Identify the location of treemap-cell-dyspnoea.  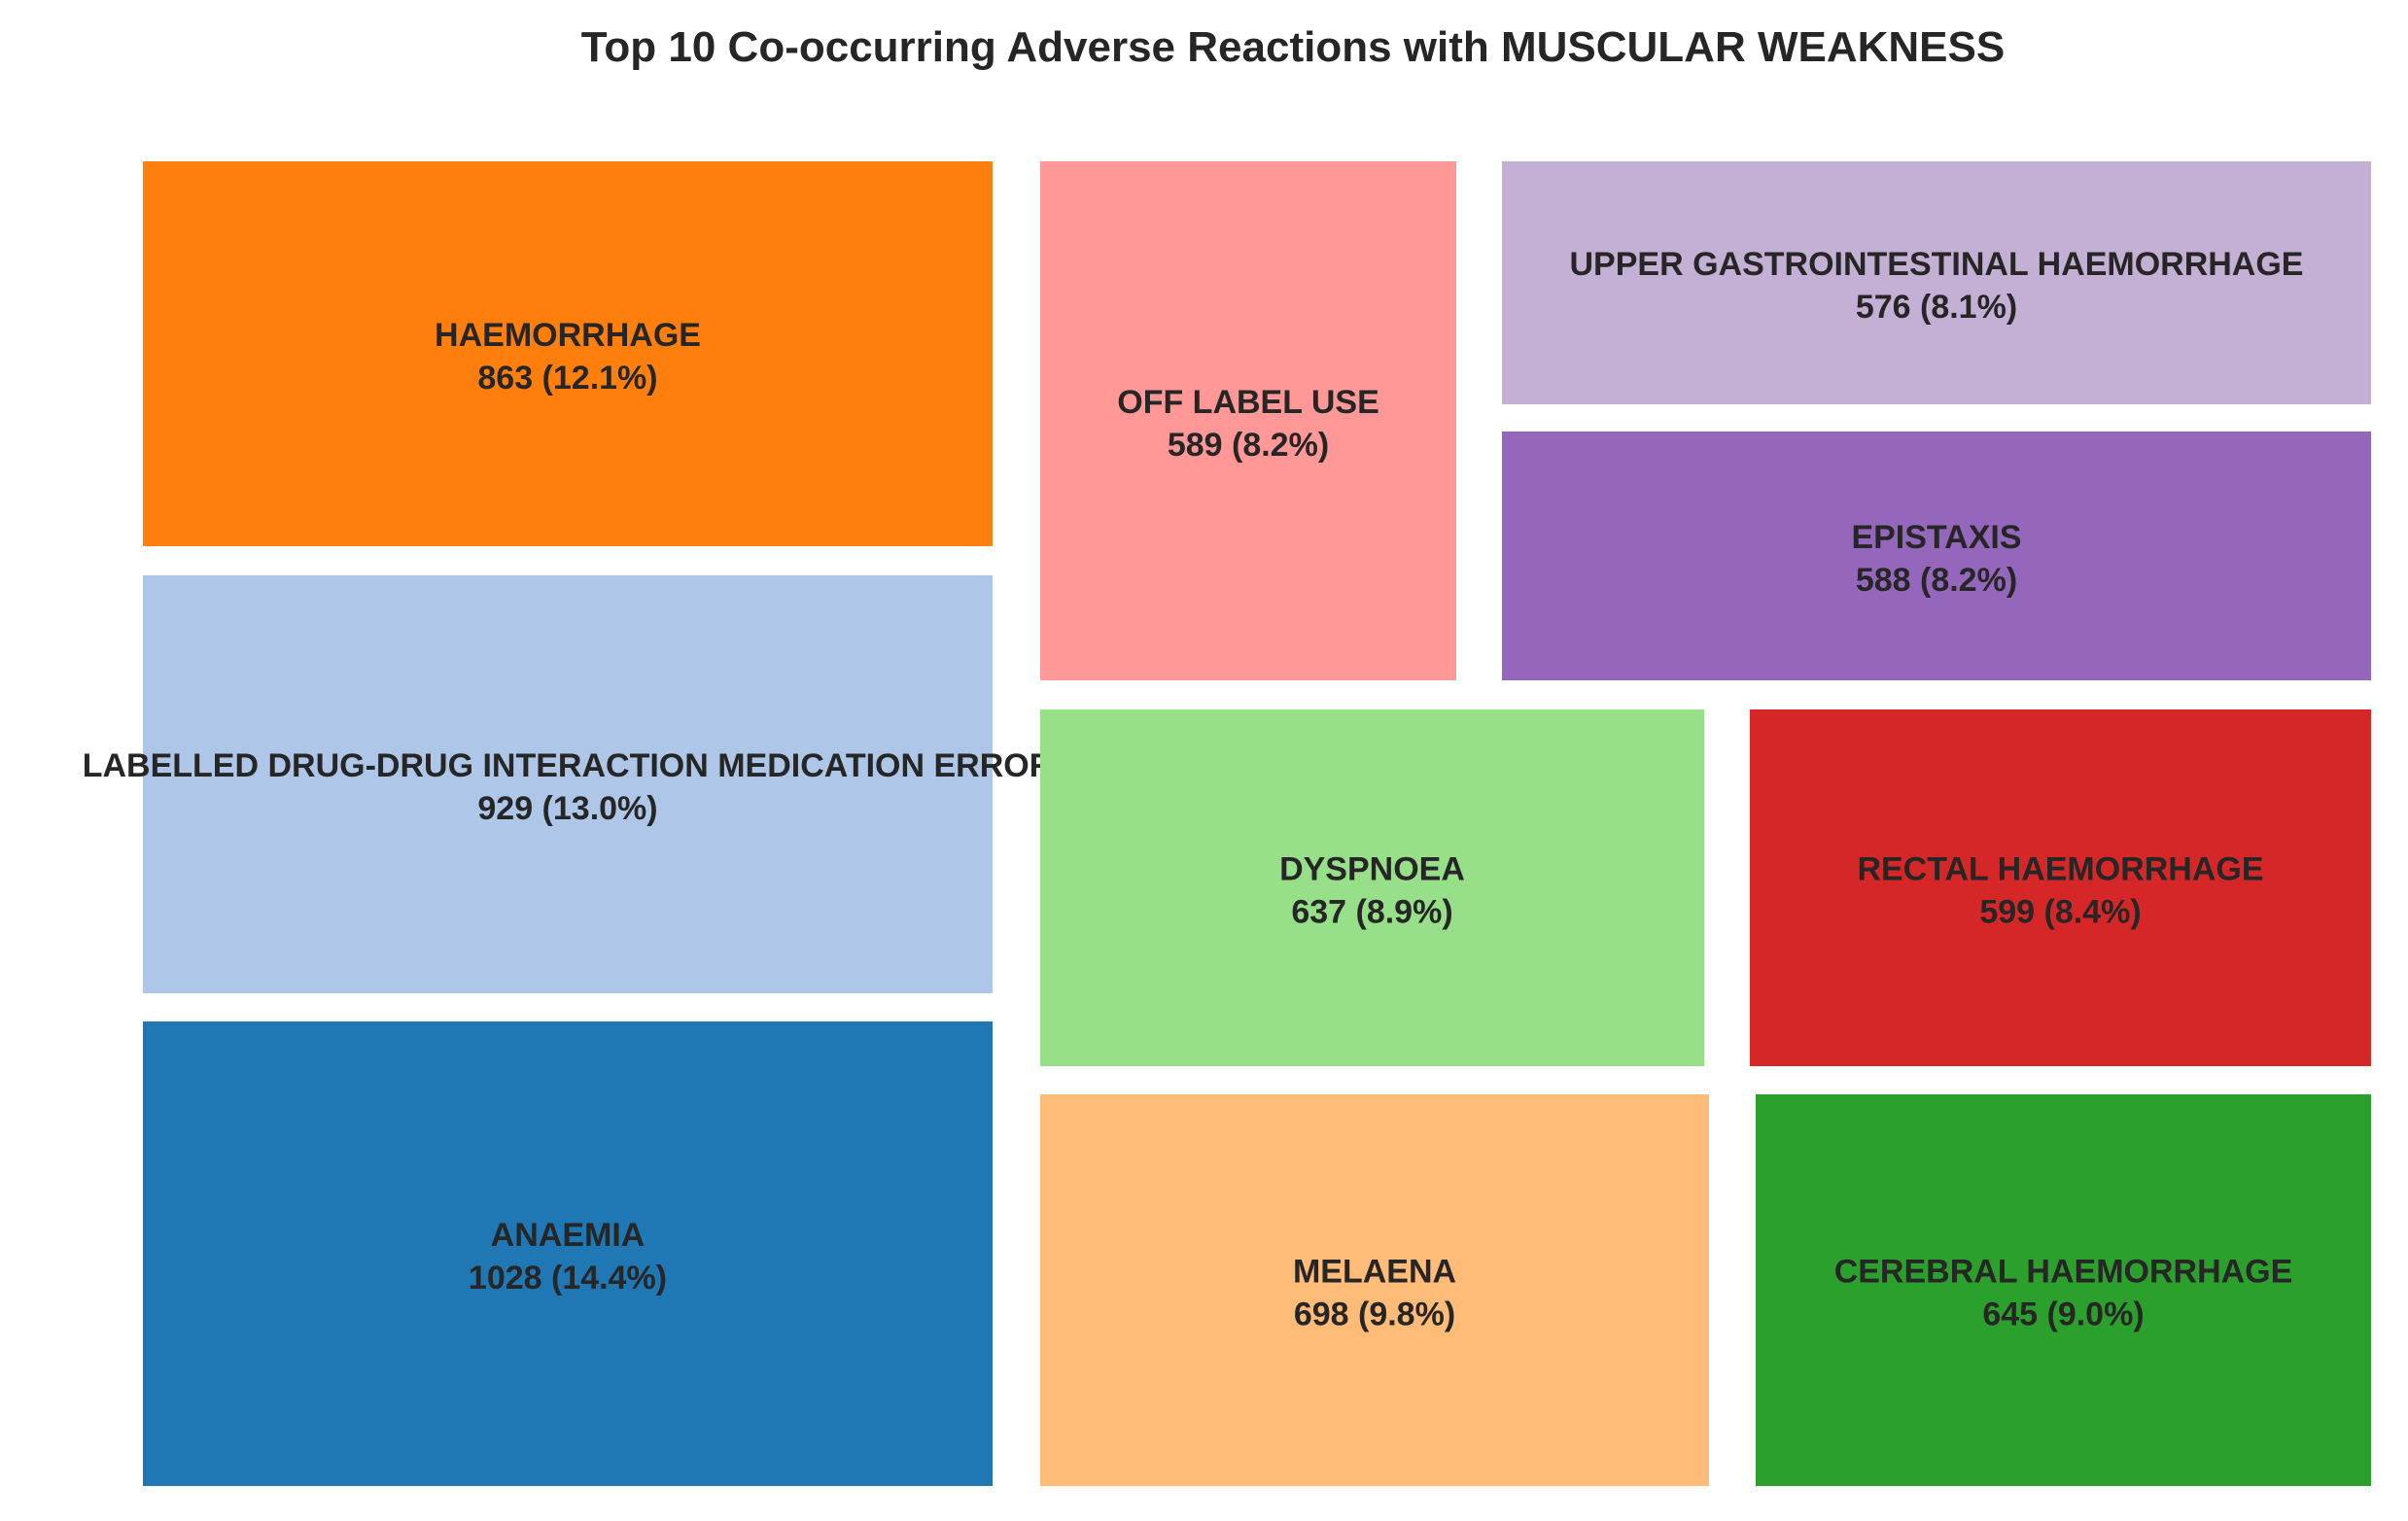
(1372, 888).